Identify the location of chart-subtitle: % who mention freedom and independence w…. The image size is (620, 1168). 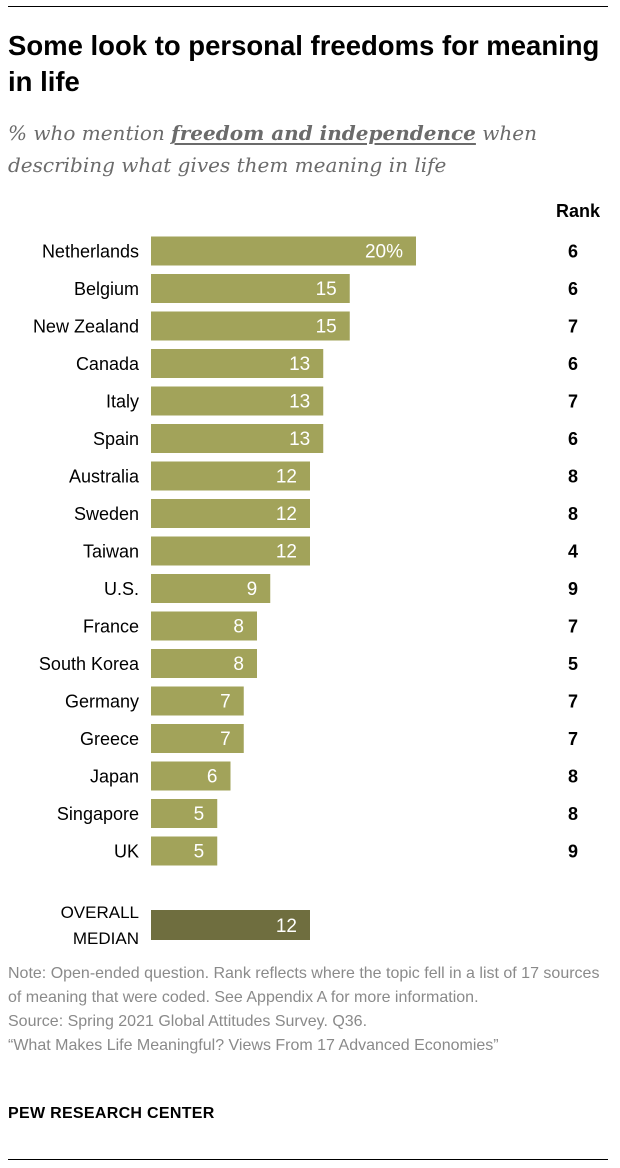
(308, 149).